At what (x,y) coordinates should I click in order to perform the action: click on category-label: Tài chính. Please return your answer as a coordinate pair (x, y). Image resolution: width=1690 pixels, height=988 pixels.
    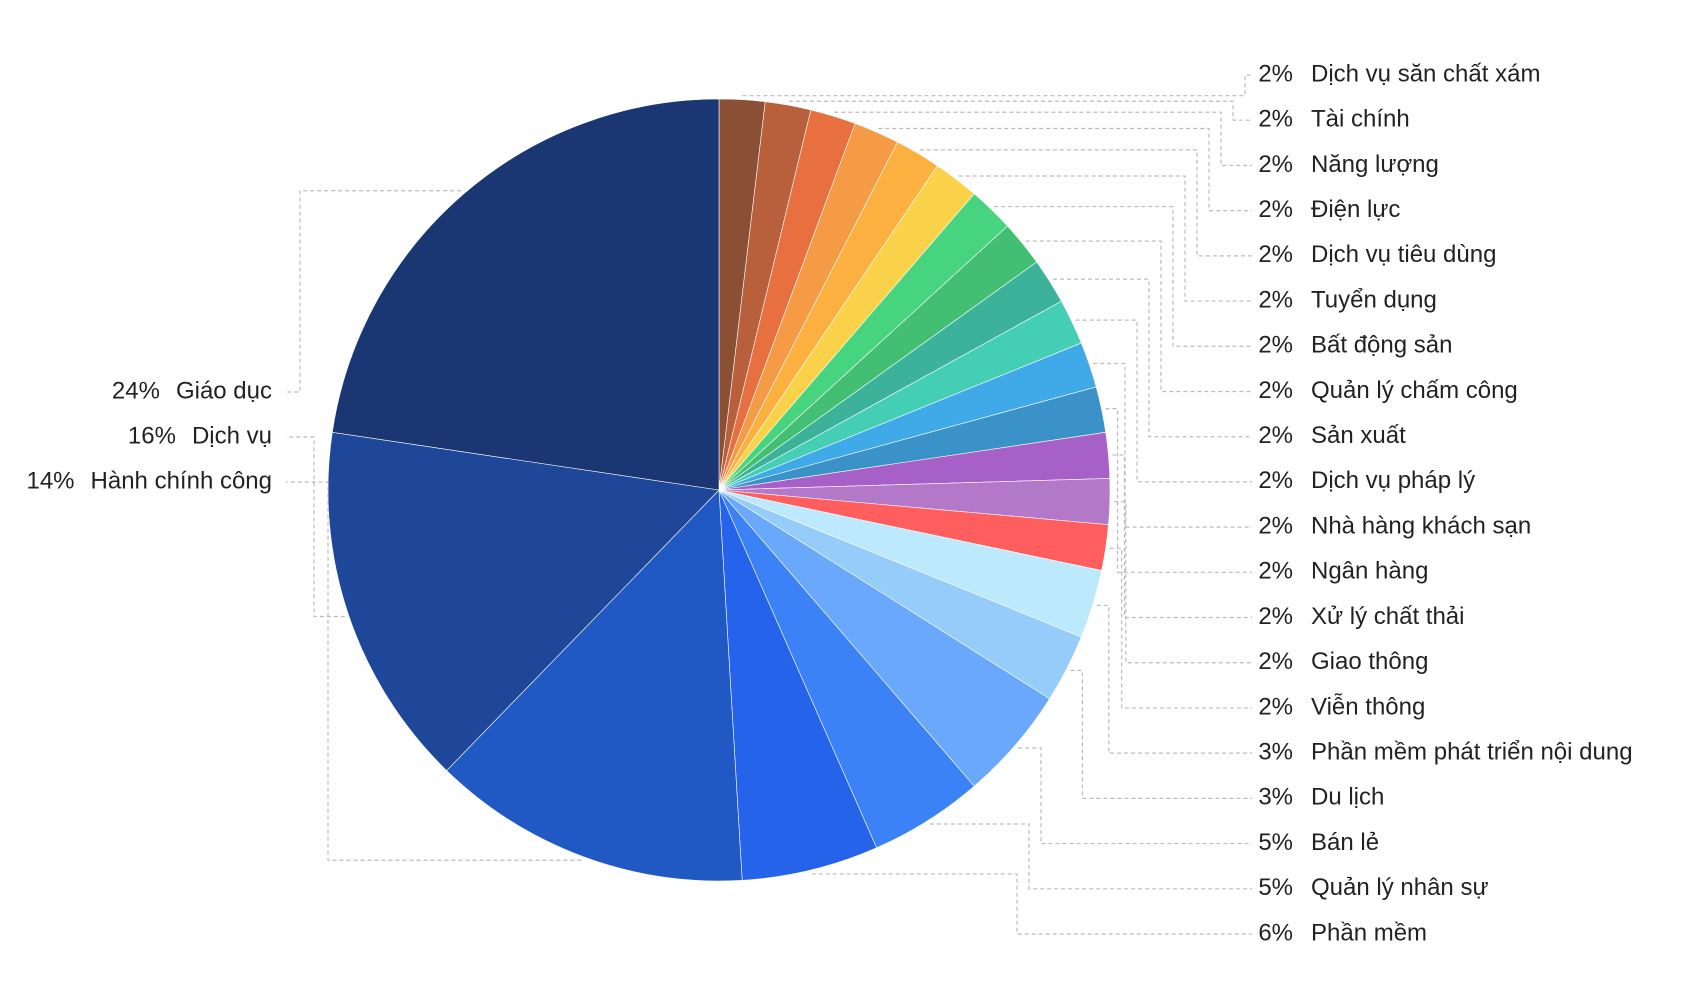
    Looking at the image, I should click on (1360, 119).